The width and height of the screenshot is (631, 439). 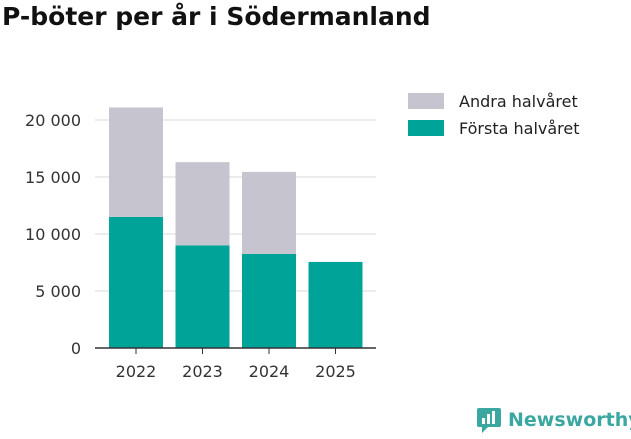 What do you see at coordinates (569, 420) in the screenshot?
I see `brand-name: Newsworthy` at bounding box center [569, 420].